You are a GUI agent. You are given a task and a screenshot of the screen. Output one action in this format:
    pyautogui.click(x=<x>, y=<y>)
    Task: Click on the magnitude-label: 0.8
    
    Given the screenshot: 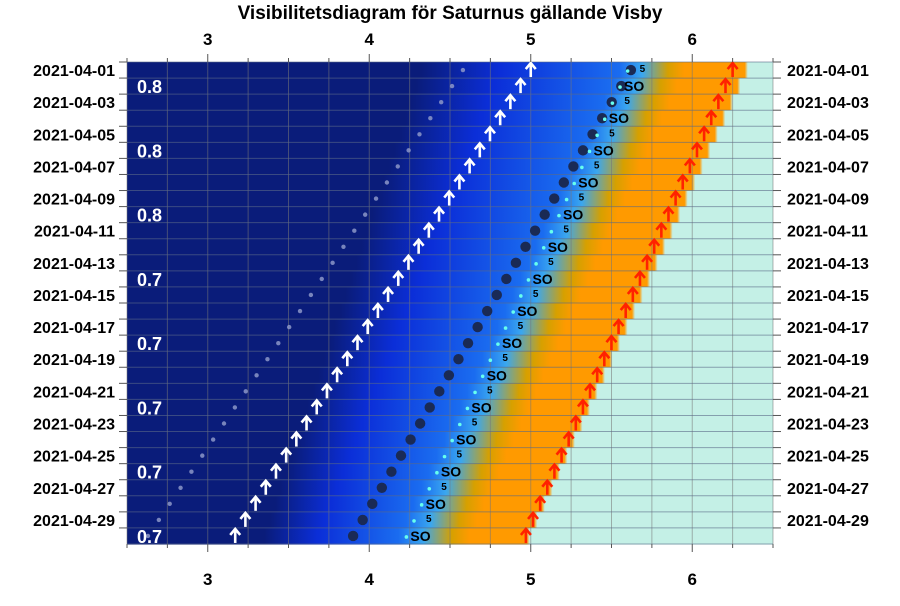 What is the action you would take?
    pyautogui.click(x=149, y=151)
    